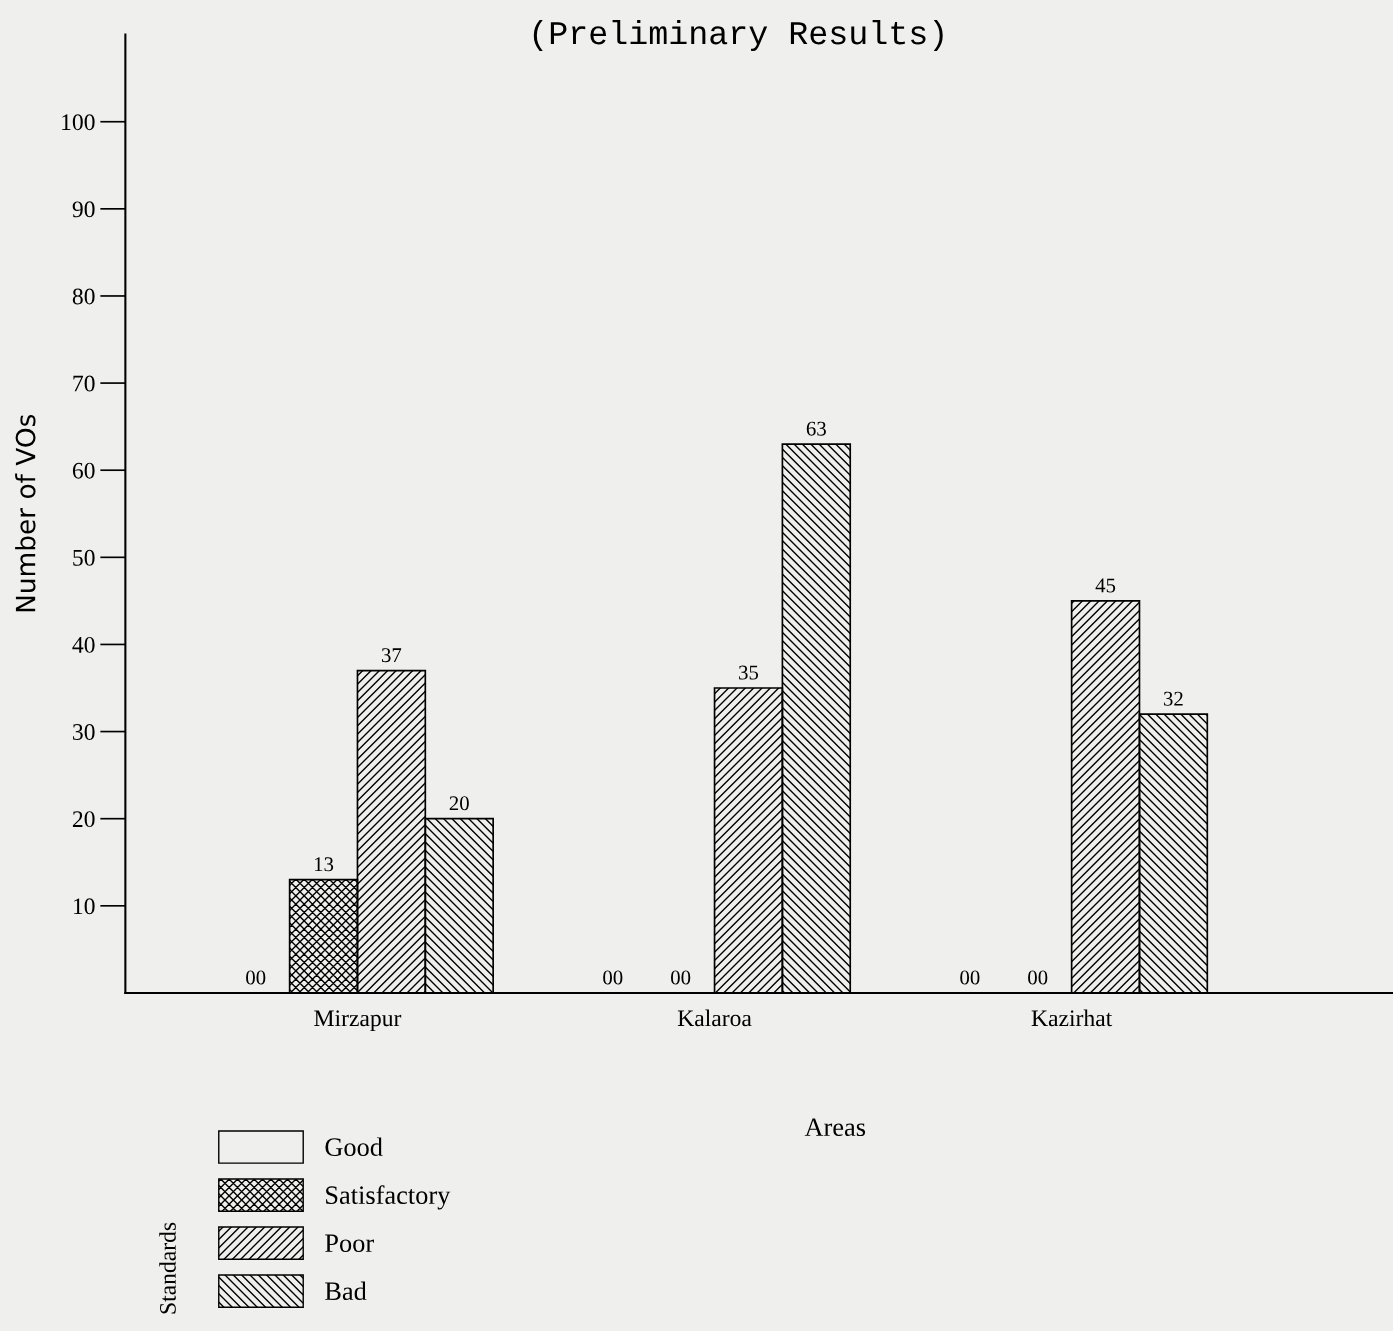  I want to click on legend-label: Good, so click(354, 1147).